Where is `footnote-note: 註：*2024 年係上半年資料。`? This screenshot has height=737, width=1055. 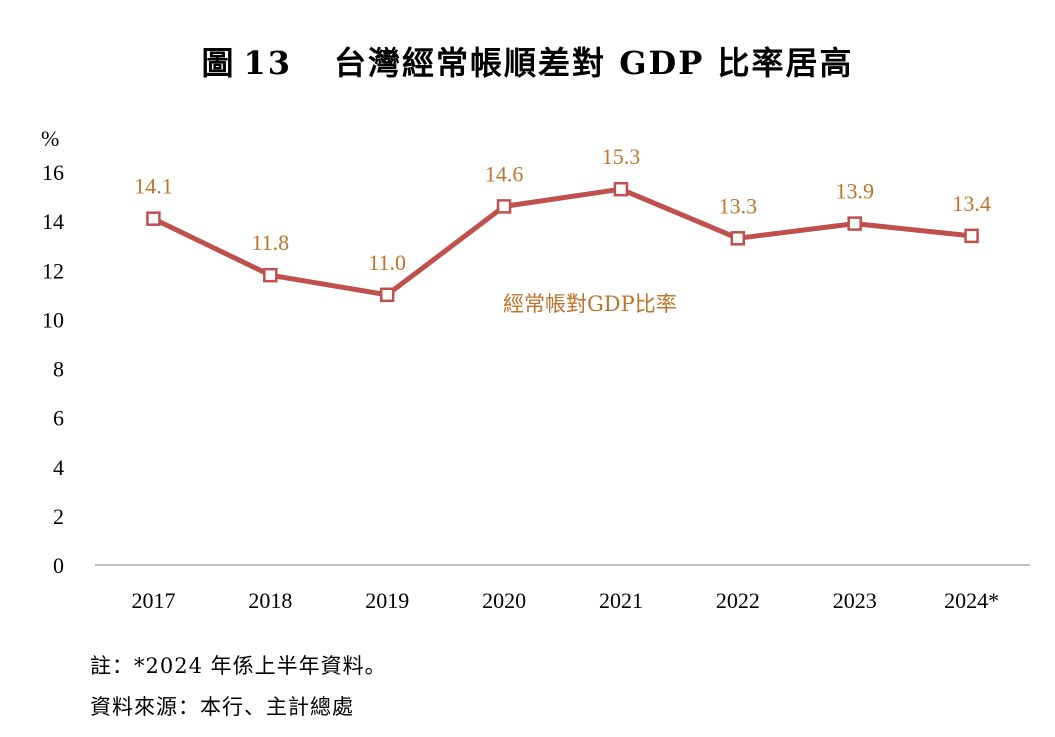
footnote-note: 註：*2024 年係上半年資料。 is located at coordinates (238, 666).